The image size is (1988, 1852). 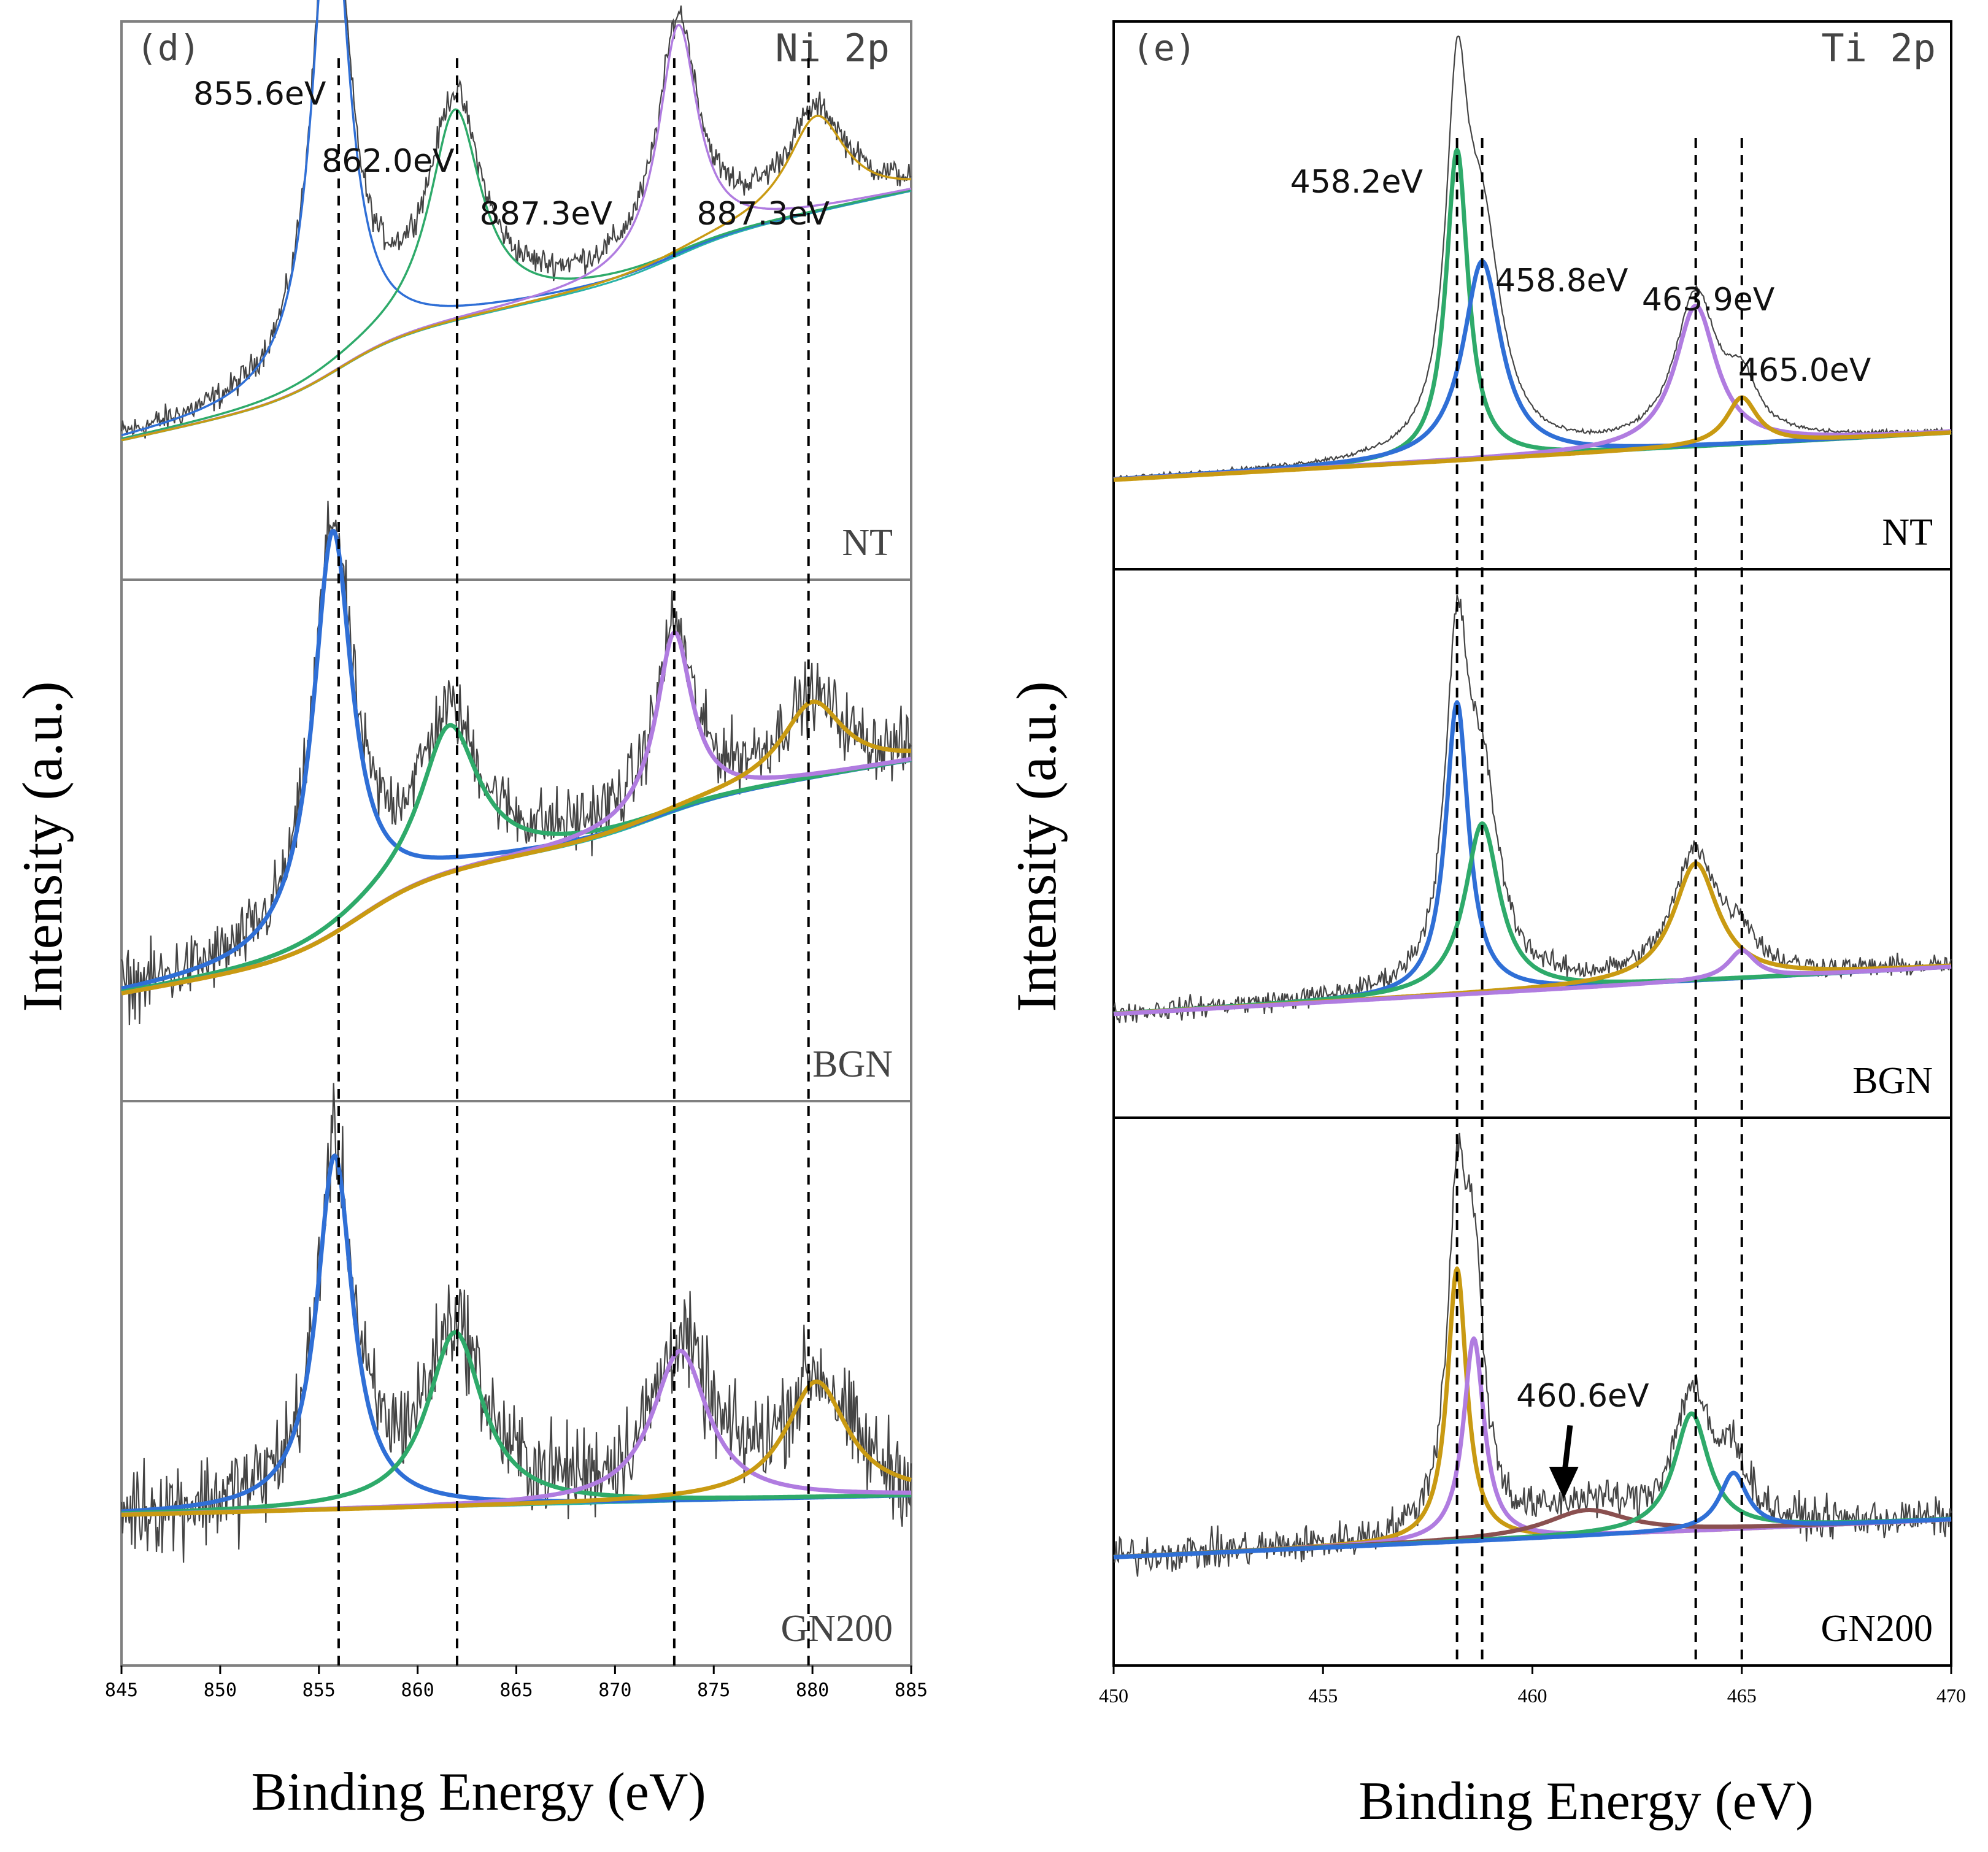 I want to click on fit-peak-458.8, so click(x=1532, y=919).